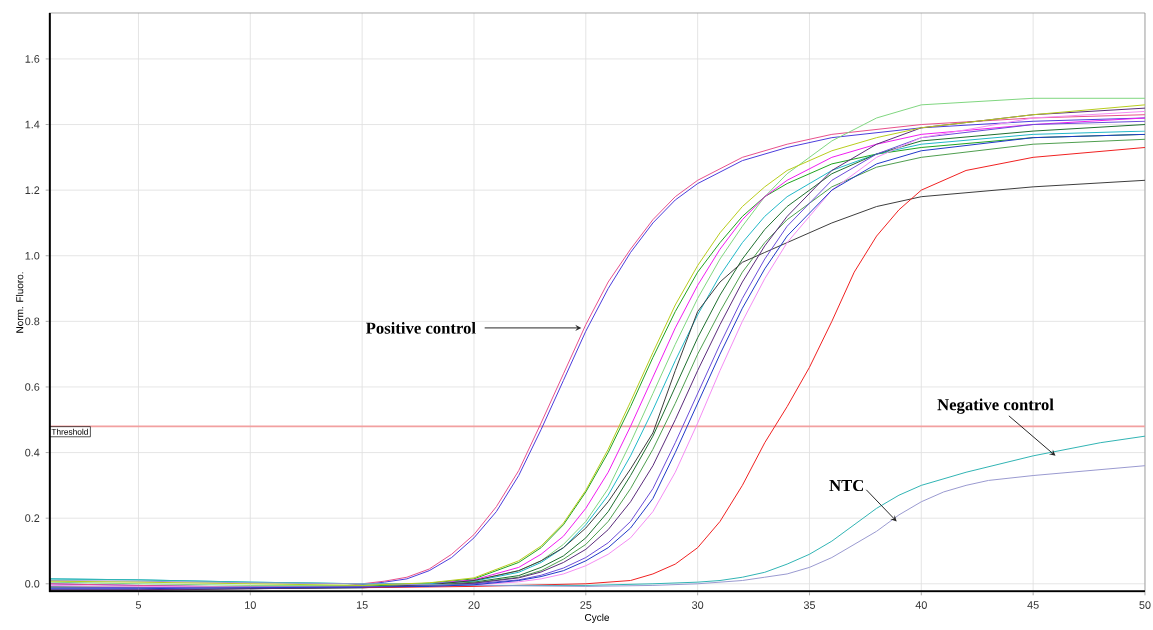 Image resolution: width=1153 pixels, height=630 pixels. What do you see at coordinates (420, 328) in the screenshot?
I see `annotation: Positive control` at bounding box center [420, 328].